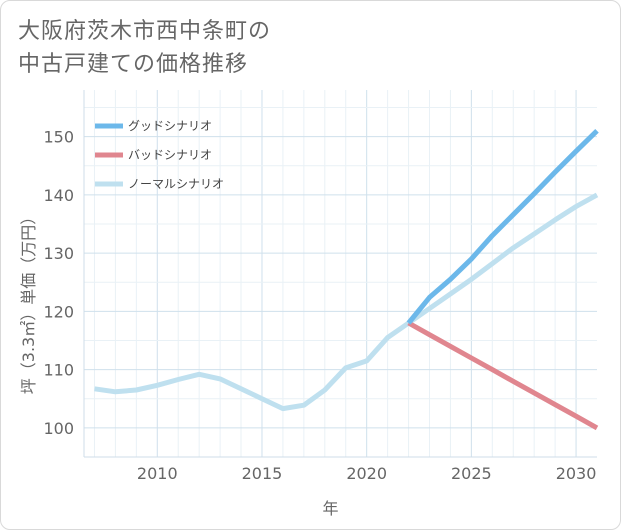 Image resolution: width=621 pixels, height=530 pixels. I want to click on x-tick-label: 2030, so click(576, 473).